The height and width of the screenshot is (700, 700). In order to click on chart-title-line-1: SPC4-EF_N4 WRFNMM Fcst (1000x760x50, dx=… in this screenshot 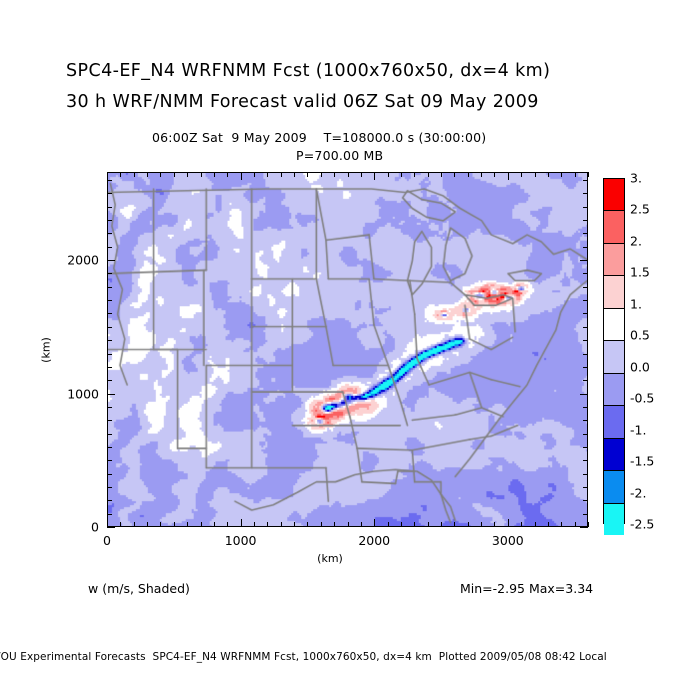, I will do `click(308, 71)`.